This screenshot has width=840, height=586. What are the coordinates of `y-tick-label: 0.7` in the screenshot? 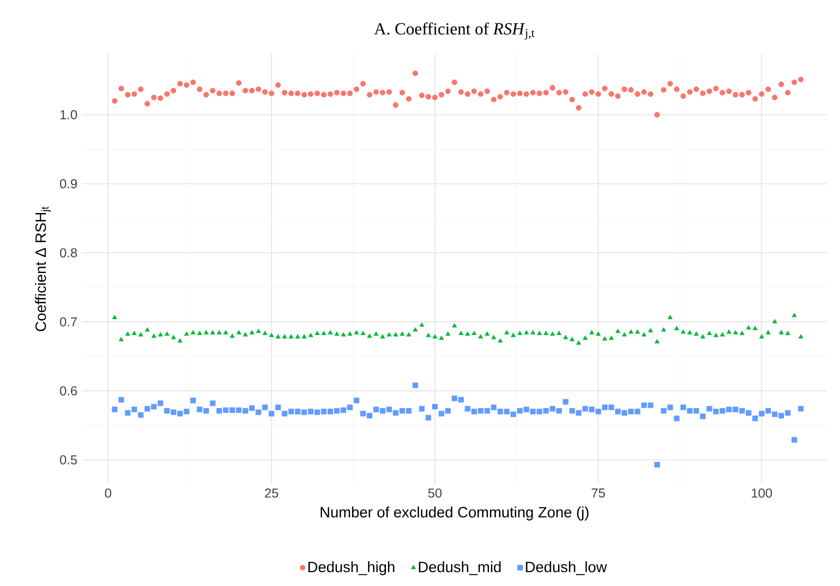 It's located at (68, 321).